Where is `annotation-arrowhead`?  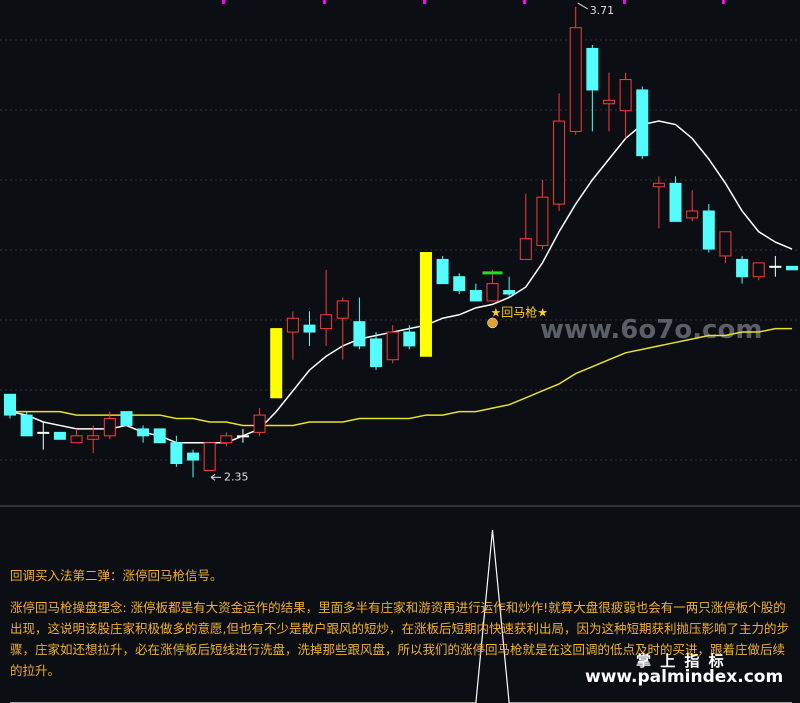
annotation-arrowhead is located at coordinates (213, 477).